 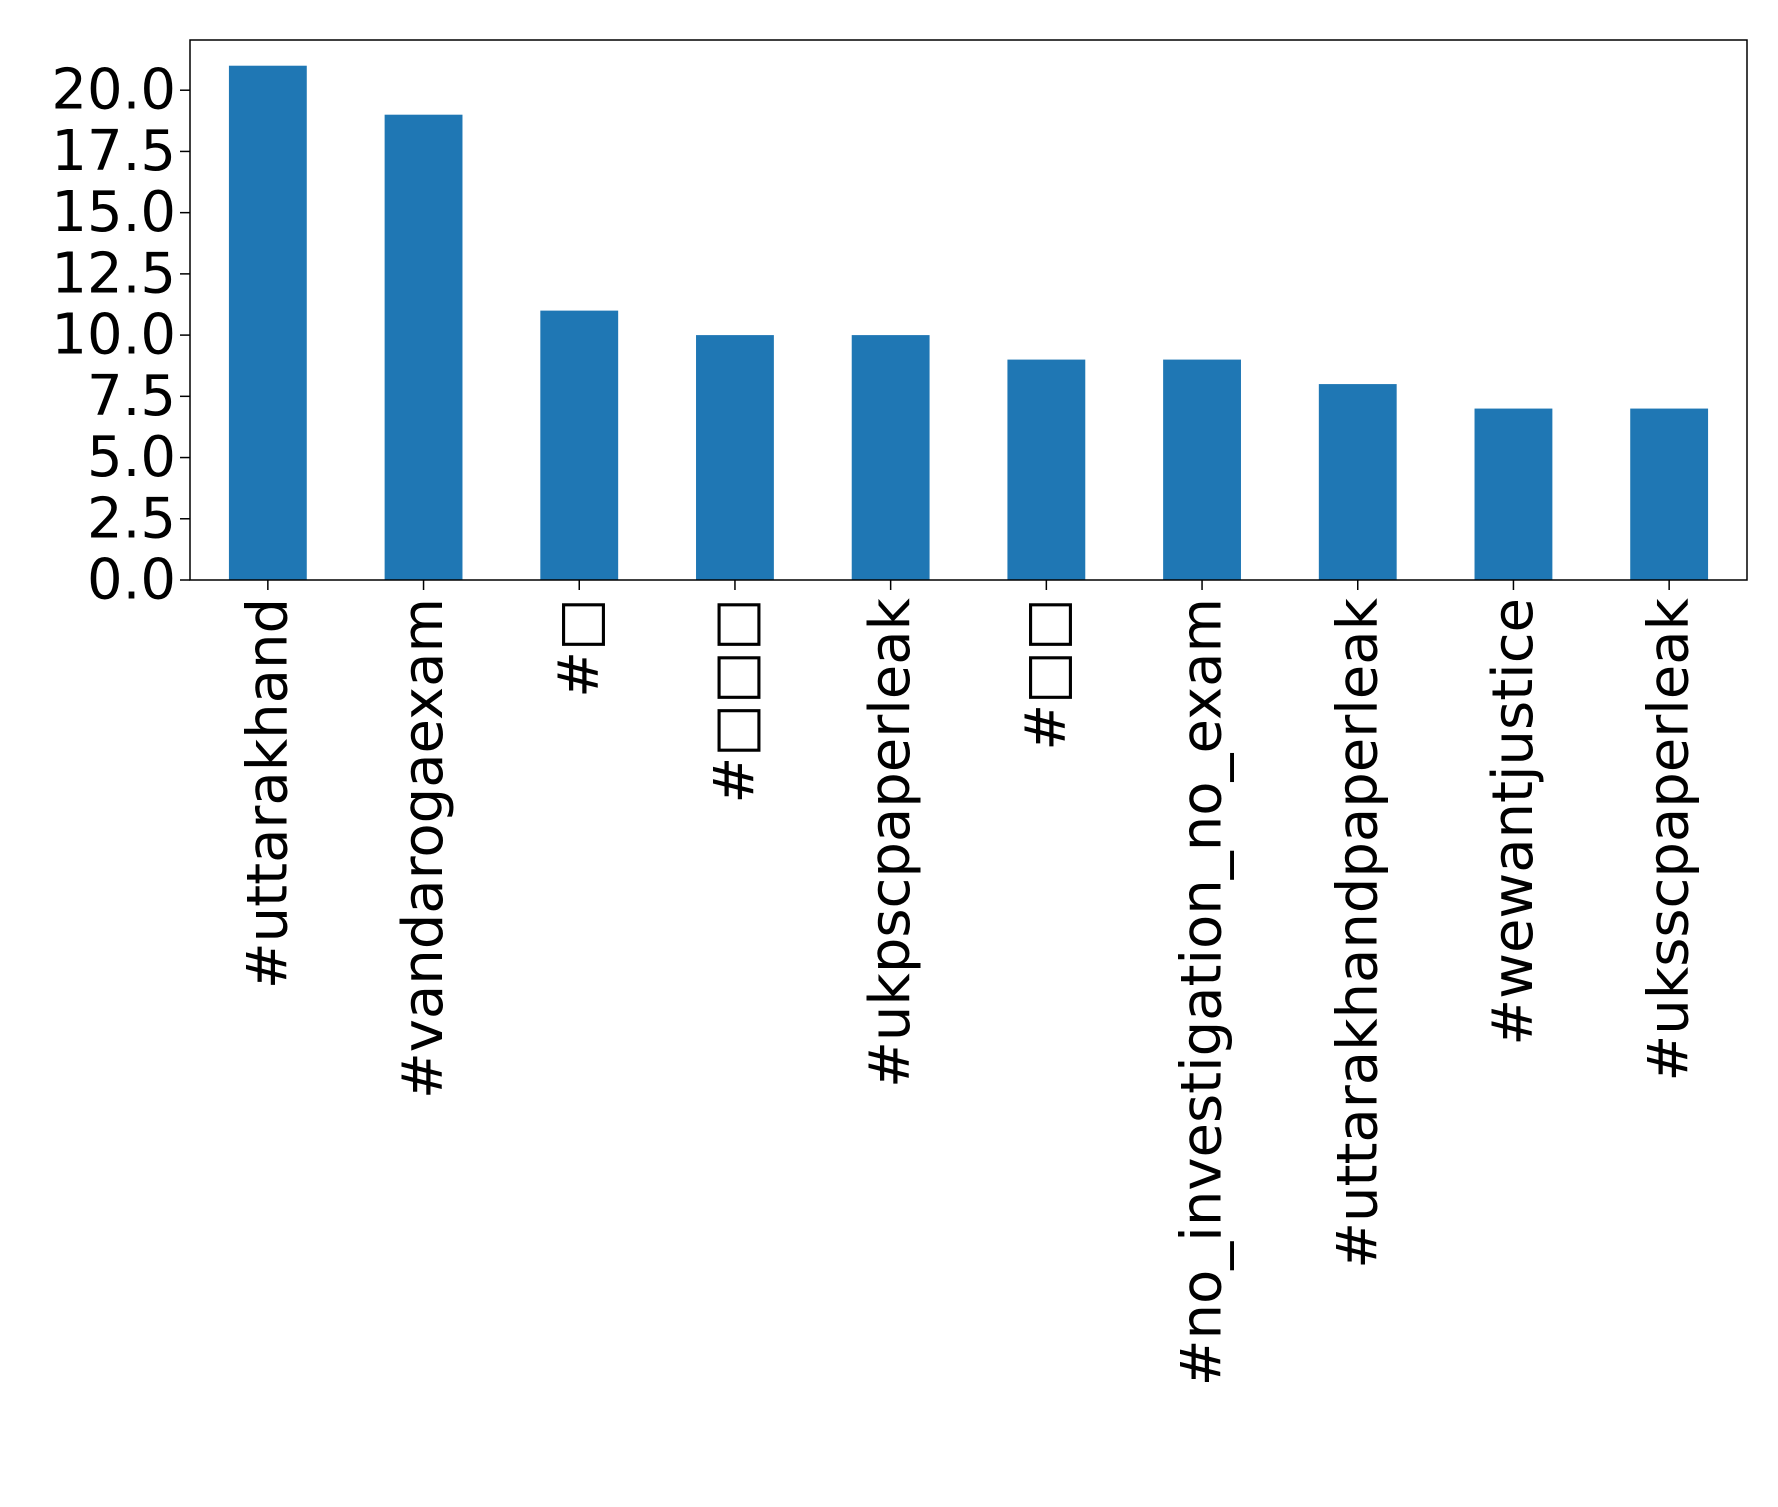 What do you see at coordinates (113, 273) in the screenshot?
I see `y-tick-label: 12.5` at bounding box center [113, 273].